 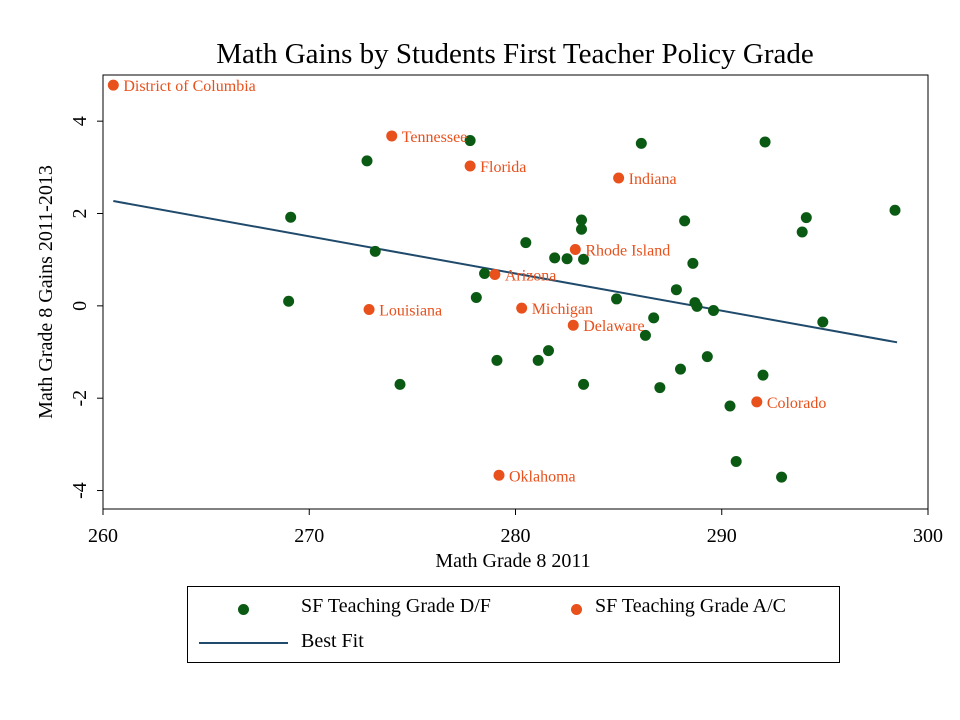 What do you see at coordinates (332, 641) in the screenshot?
I see `legend-label-fit: Best Fit` at bounding box center [332, 641].